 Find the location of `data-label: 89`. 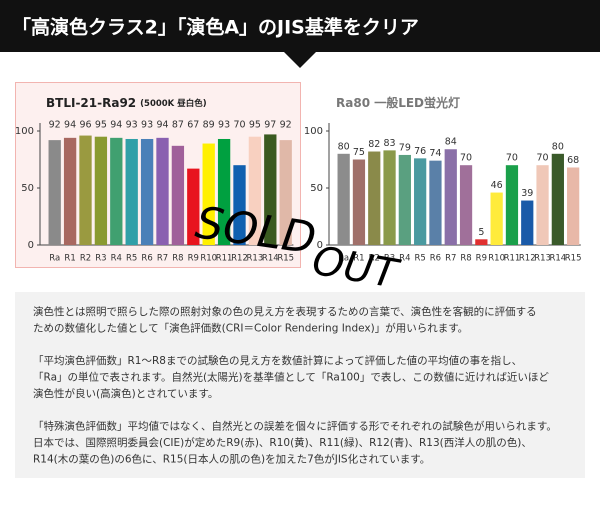

data-label: 89 is located at coordinates (209, 125).